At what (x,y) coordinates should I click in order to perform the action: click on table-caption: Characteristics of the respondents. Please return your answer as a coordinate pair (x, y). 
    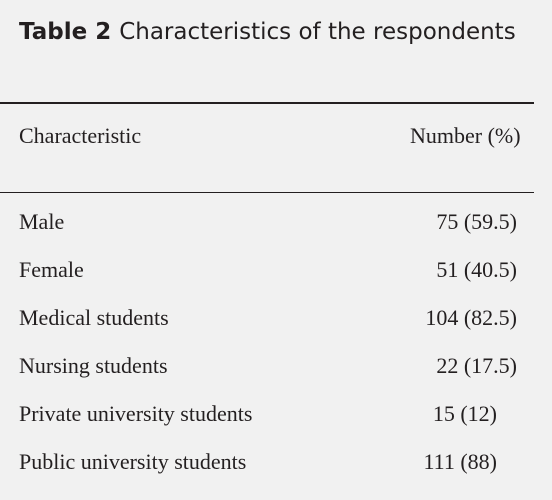
    Looking at the image, I should click on (317, 32).